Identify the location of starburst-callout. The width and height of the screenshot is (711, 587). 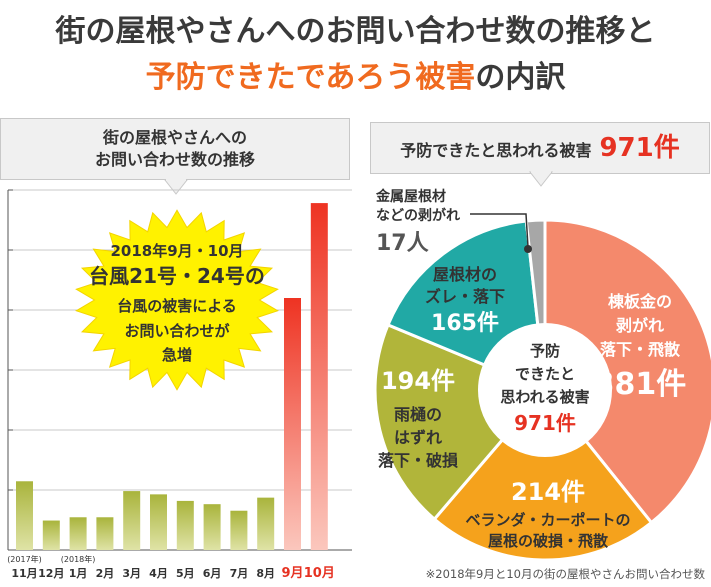
(177, 300).